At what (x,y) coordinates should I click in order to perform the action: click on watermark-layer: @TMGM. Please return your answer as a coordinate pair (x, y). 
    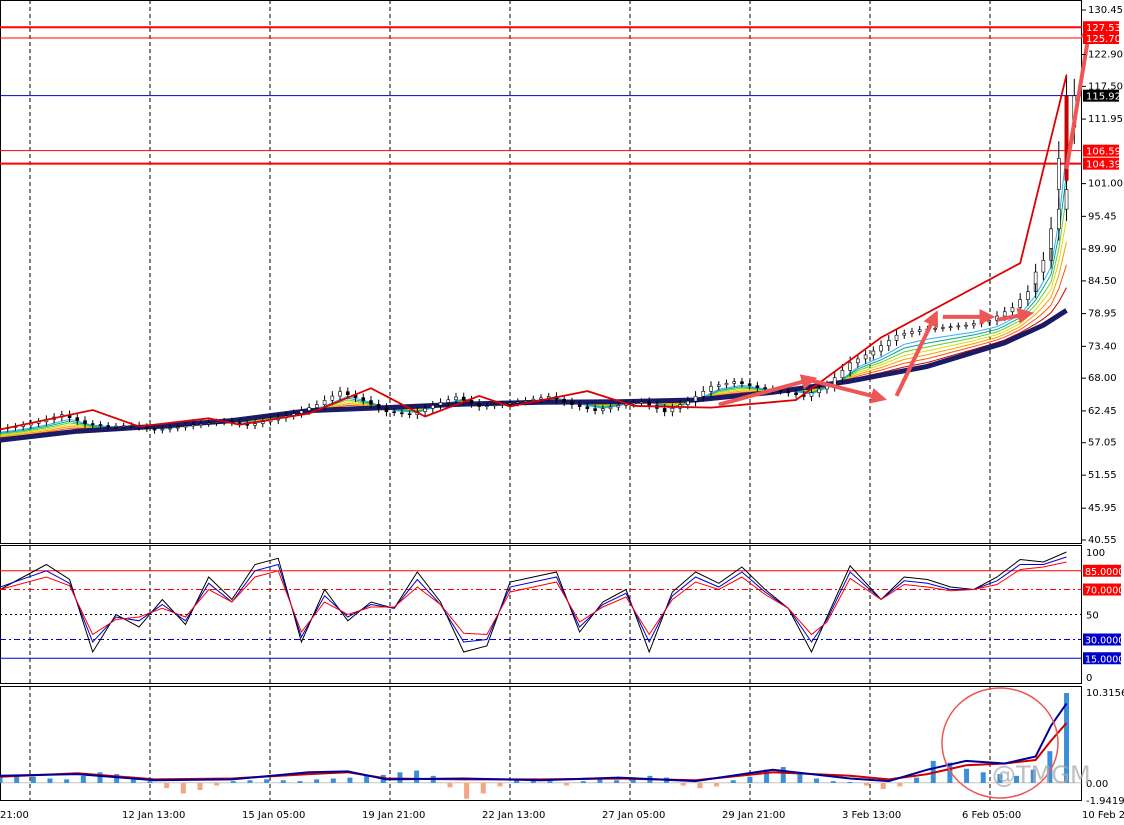
    Looking at the image, I should click on (1041, 775).